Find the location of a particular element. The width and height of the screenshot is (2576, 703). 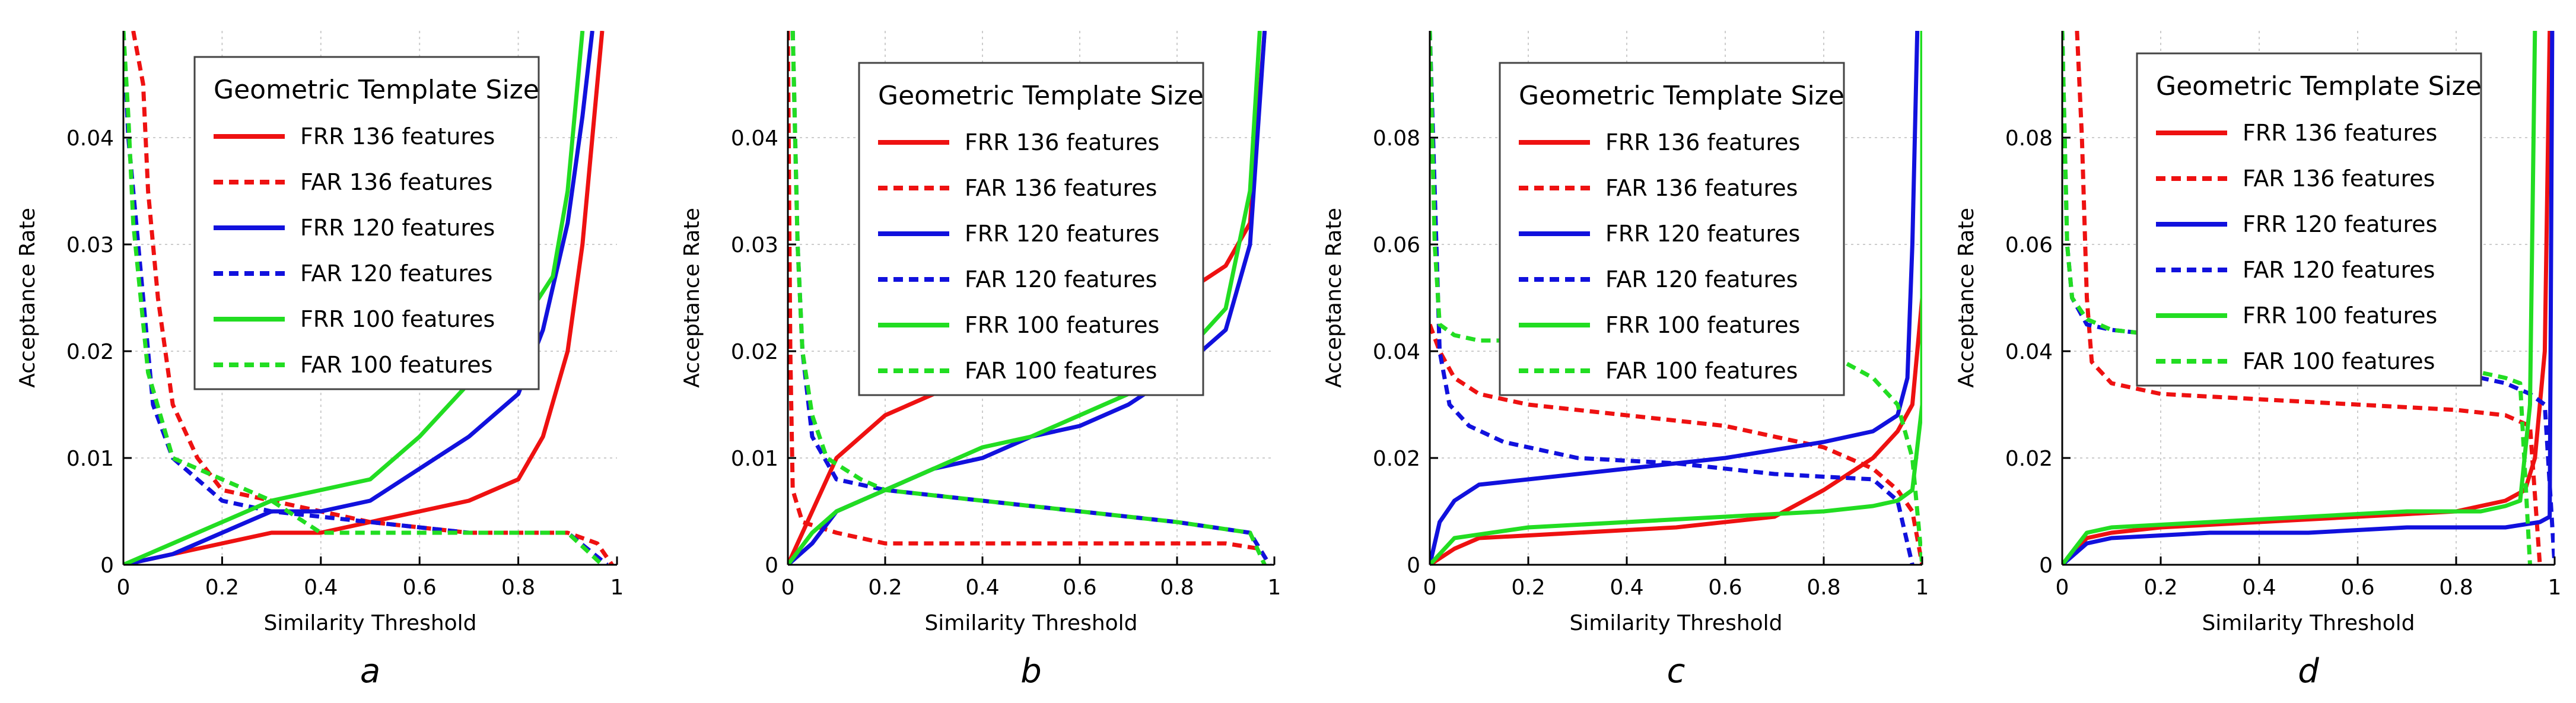

y-tick-label: 0.08 is located at coordinates (1396, 138).